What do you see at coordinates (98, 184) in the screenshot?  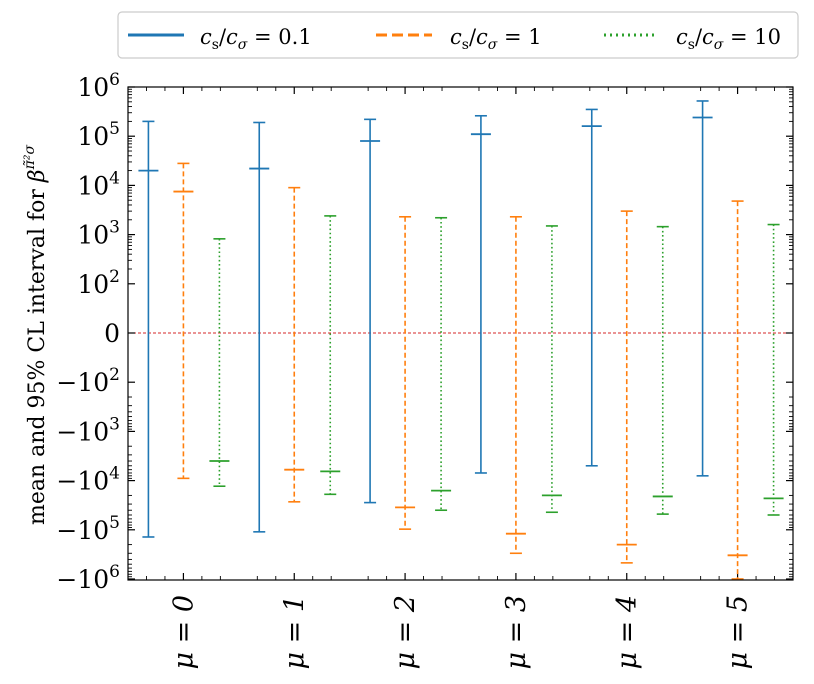 I see `y-tick-label: 104` at bounding box center [98, 184].